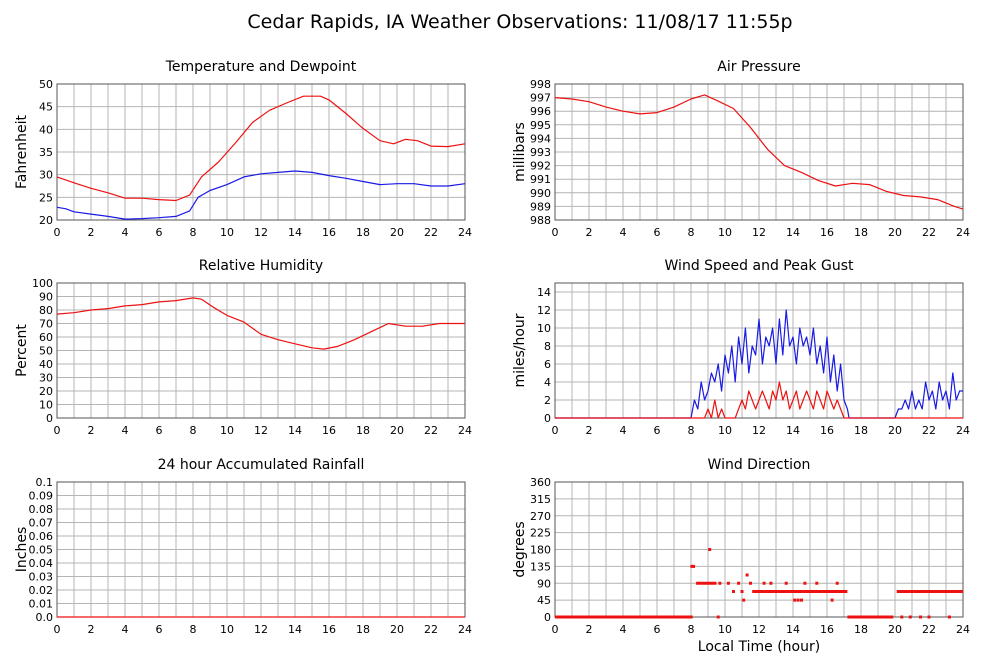 The height and width of the screenshot is (660, 1000). Describe the element at coordinates (46, 364) in the screenshot. I see `y-tick-label: 40` at that location.